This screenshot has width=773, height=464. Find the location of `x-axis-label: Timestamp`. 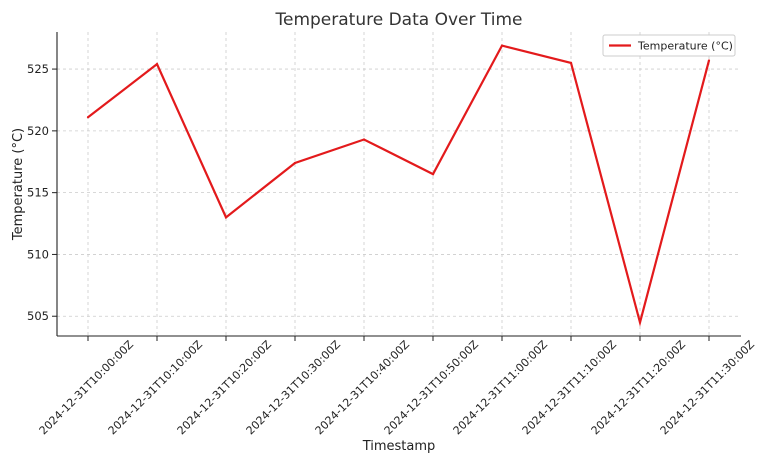

x-axis-label: Timestamp is located at coordinates (399, 446).